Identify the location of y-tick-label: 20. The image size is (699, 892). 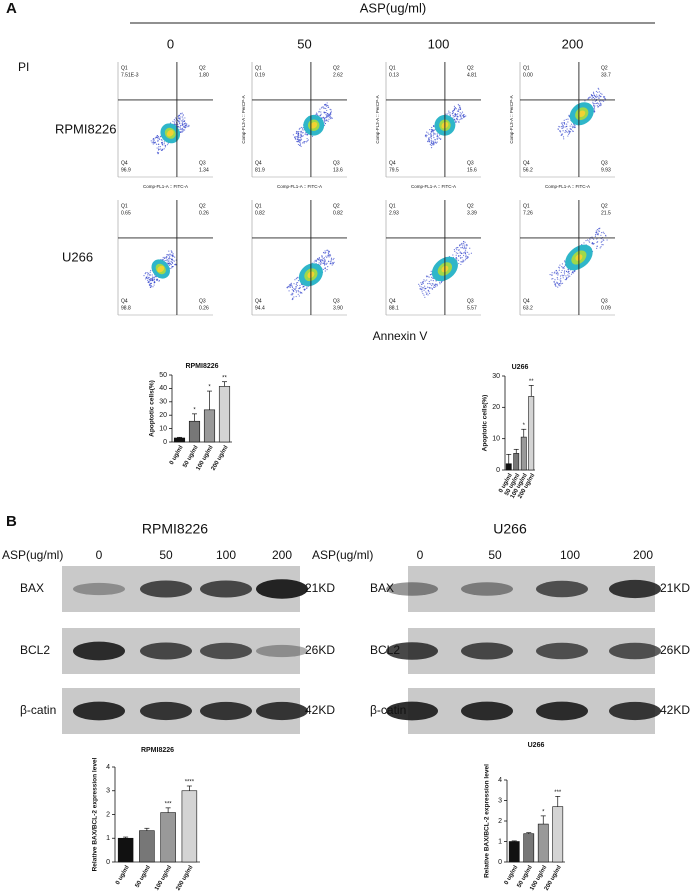
(496, 407).